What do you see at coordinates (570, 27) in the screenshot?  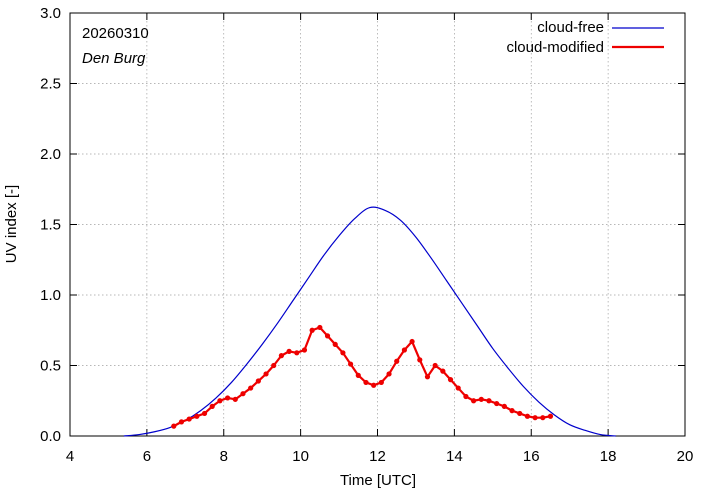 I see `legend-label-cloud-free: cloud-free` at bounding box center [570, 27].